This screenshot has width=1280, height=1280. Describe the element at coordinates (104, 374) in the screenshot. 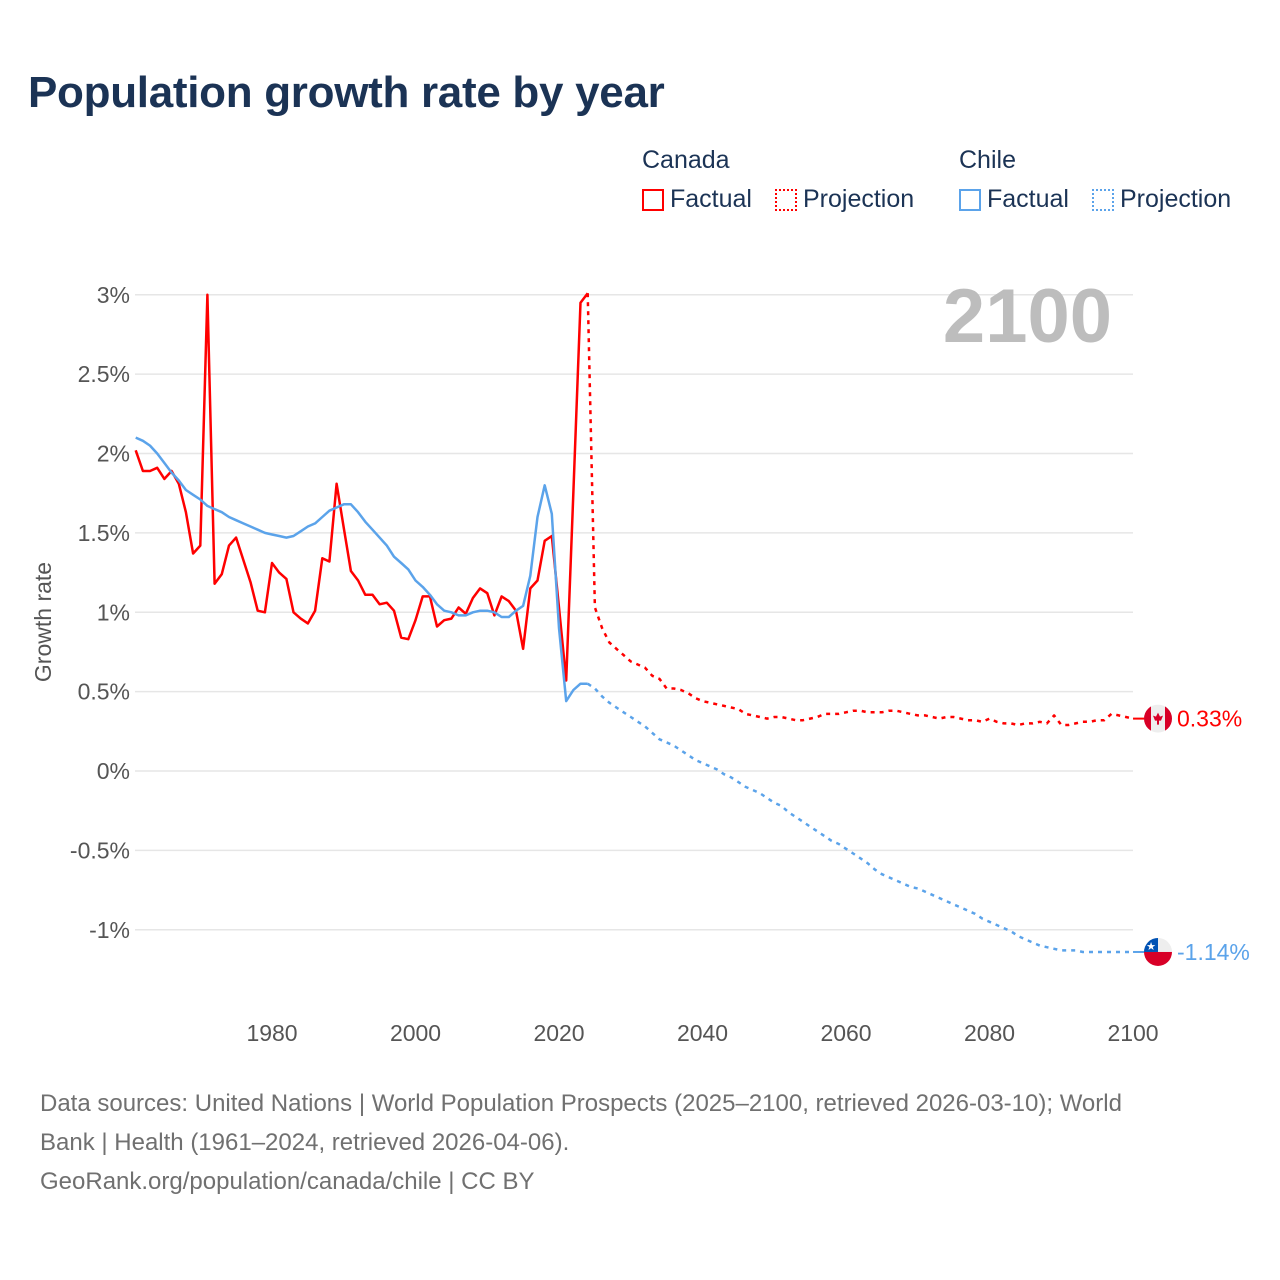

I see `y-tick-label: 2.5%` at that location.